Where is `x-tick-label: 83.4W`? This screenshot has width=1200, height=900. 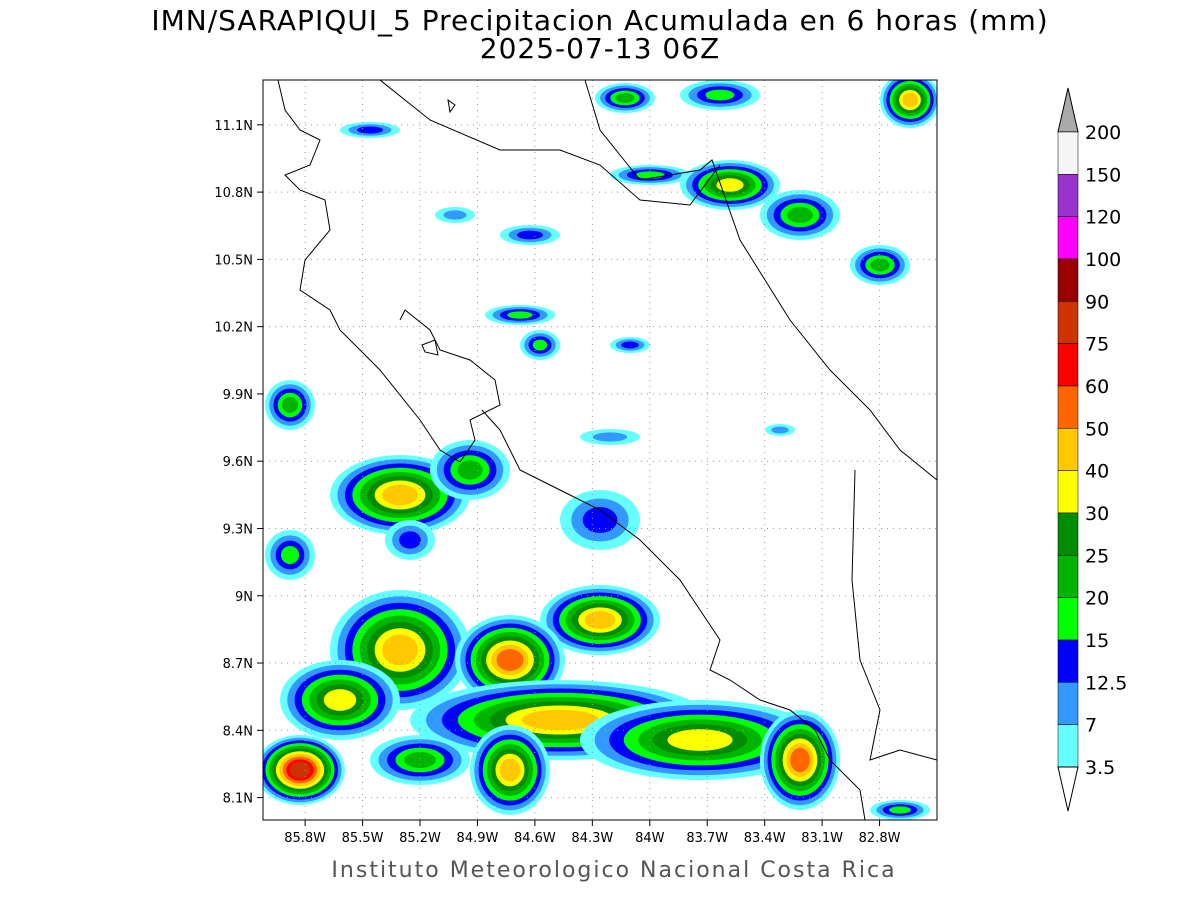
x-tick-label: 83.4W is located at coordinates (765, 838).